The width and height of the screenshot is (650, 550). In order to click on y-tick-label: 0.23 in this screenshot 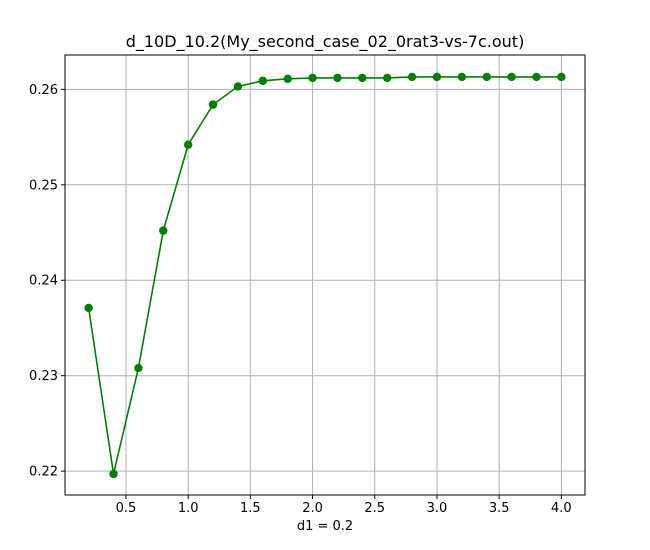, I will do `click(43, 376)`.